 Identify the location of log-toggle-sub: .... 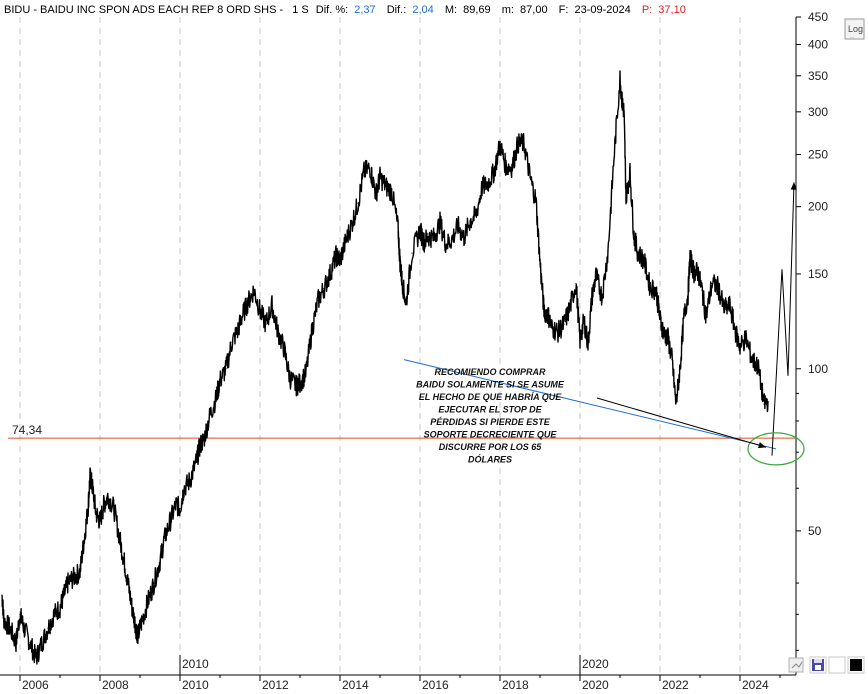
(852, 37).